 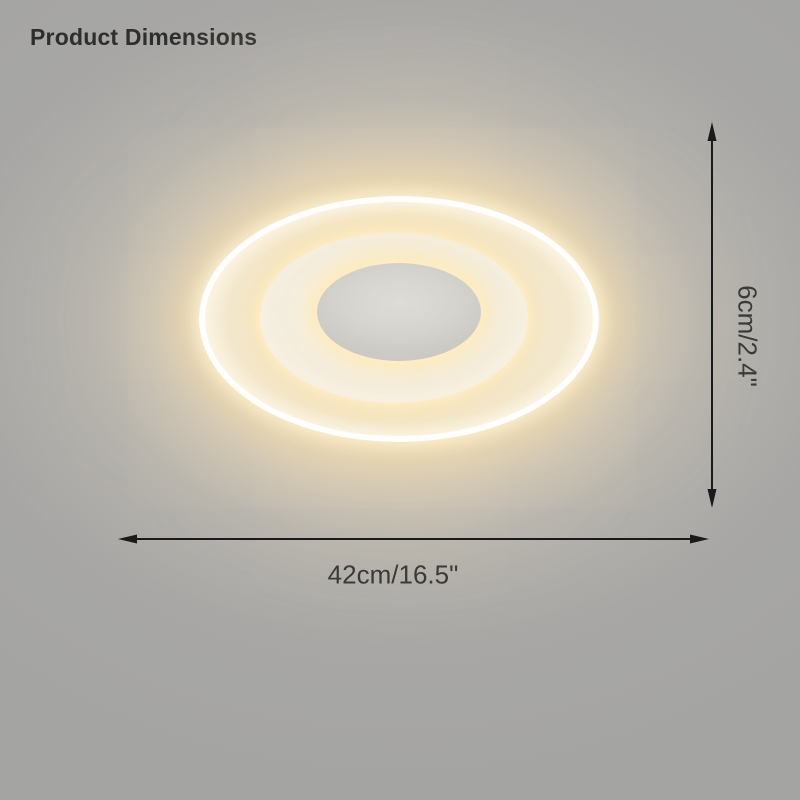 I want to click on width-dimension-label: 42cm/16.5", so click(x=393, y=574).